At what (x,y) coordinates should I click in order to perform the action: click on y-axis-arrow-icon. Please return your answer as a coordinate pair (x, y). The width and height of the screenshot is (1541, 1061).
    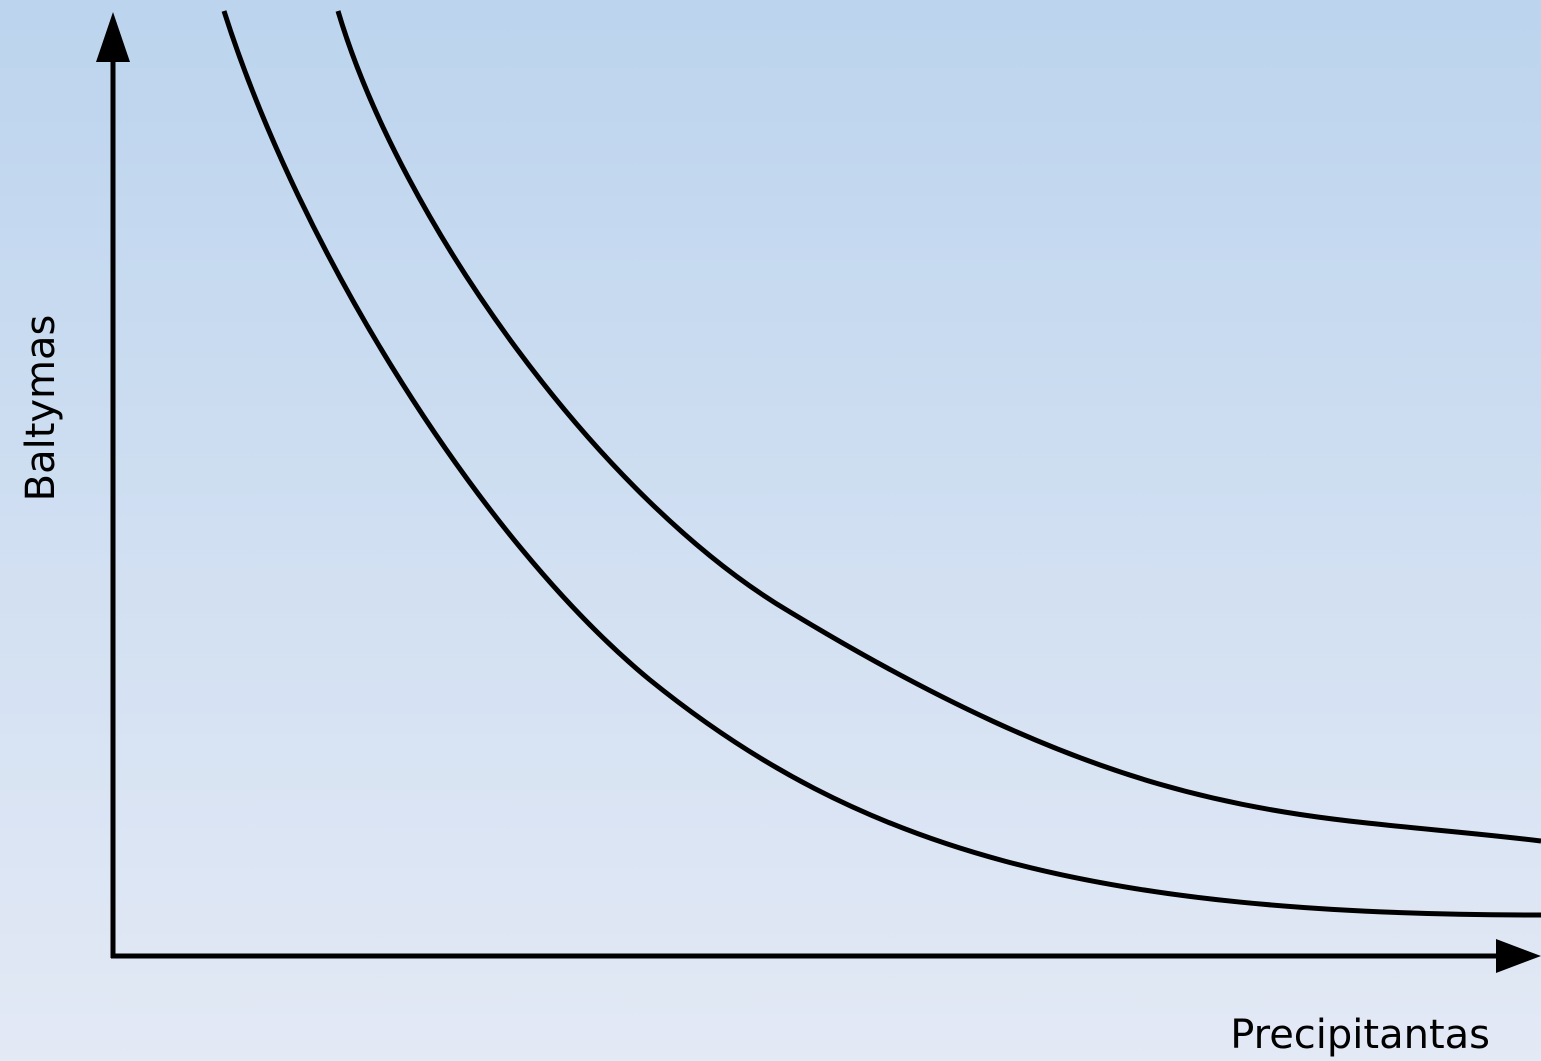
    Looking at the image, I should click on (113, 37).